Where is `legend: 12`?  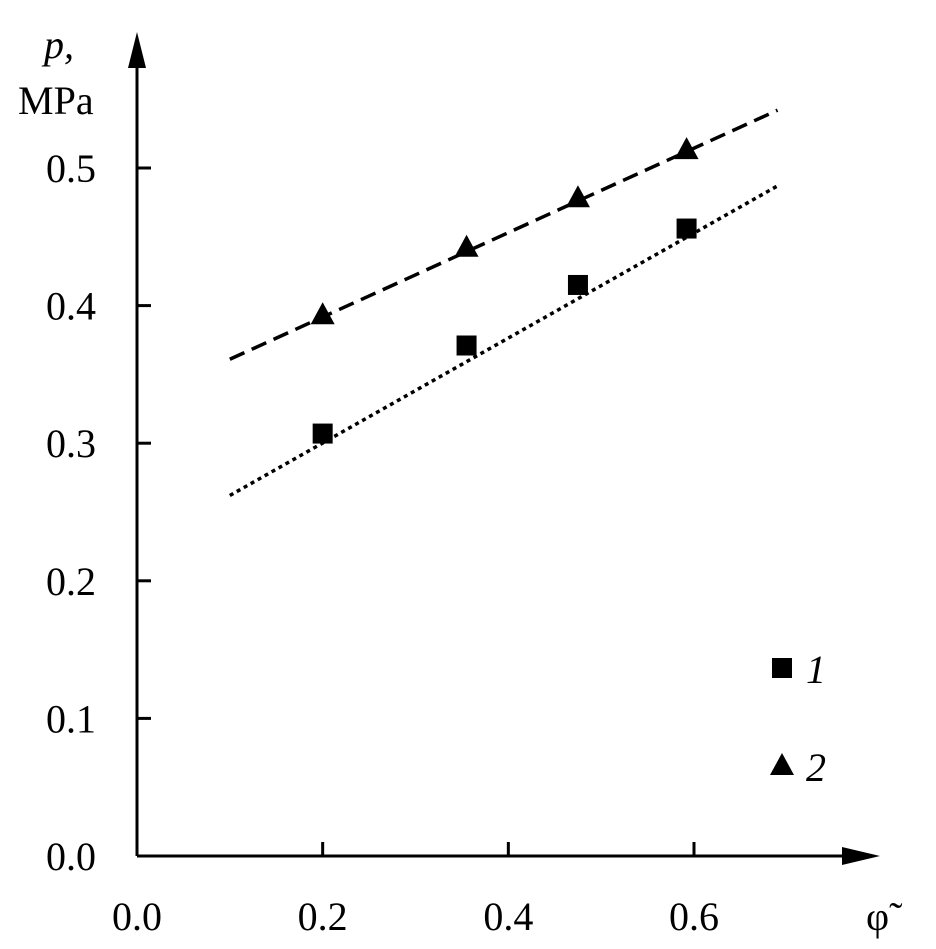
legend: 12 is located at coordinates (798, 718).